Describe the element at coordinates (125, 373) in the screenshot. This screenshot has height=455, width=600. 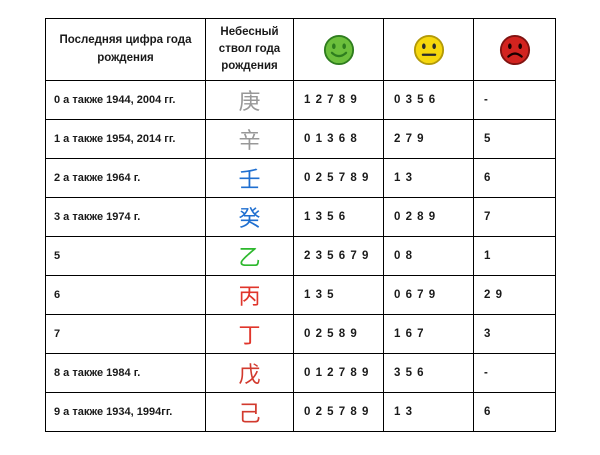
I see `year-digit-cell: 8 а также 1984 г.` at that location.